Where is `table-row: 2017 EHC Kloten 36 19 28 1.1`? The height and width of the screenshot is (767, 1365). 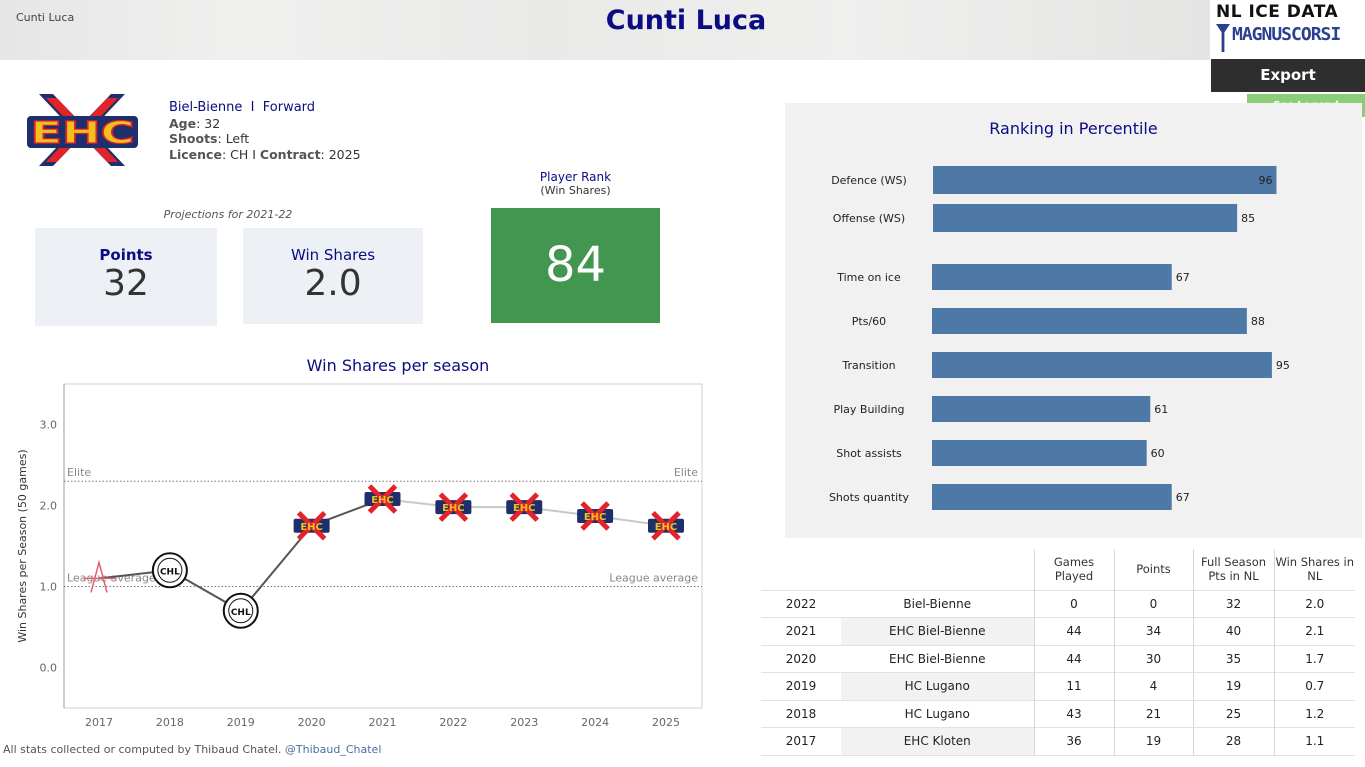 table-row: 2017 EHC Kloten 36 19 28 1.1 is located at coordinates (1058, 741).